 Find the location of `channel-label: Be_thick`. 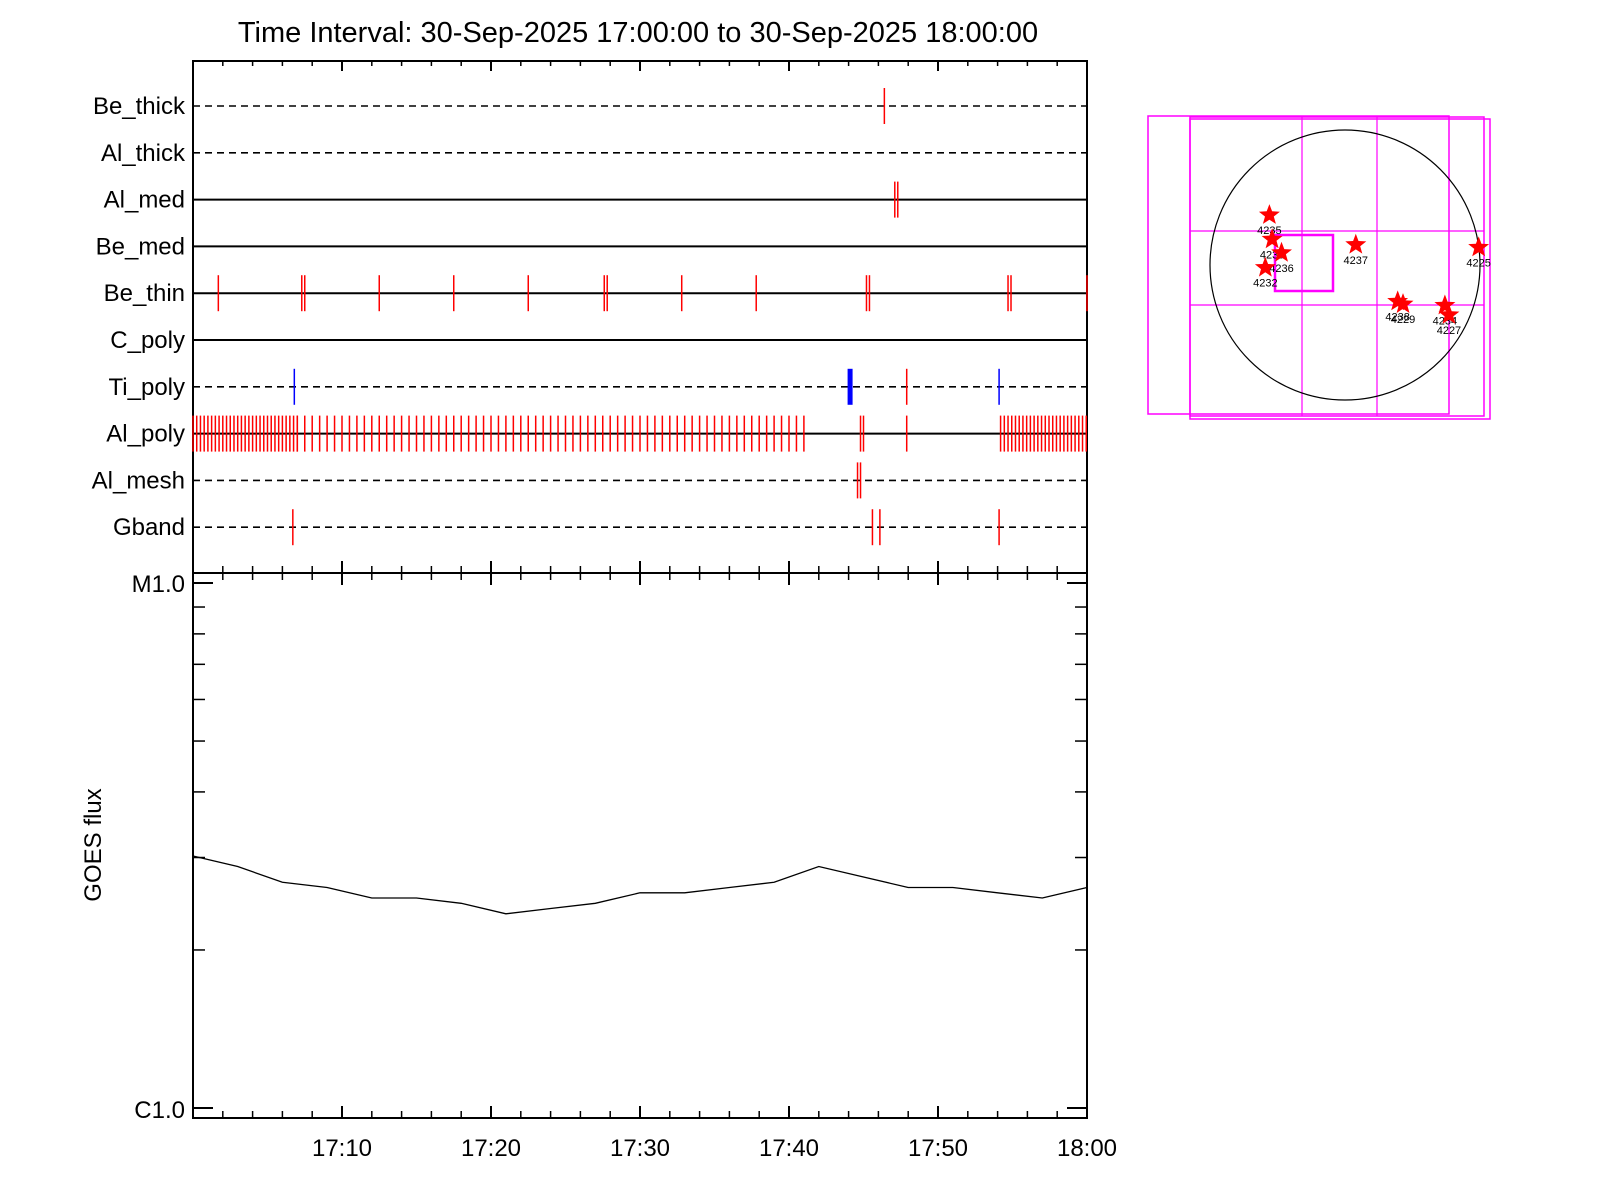

channel-label: Be_thick is located at coordinates (139, 106).